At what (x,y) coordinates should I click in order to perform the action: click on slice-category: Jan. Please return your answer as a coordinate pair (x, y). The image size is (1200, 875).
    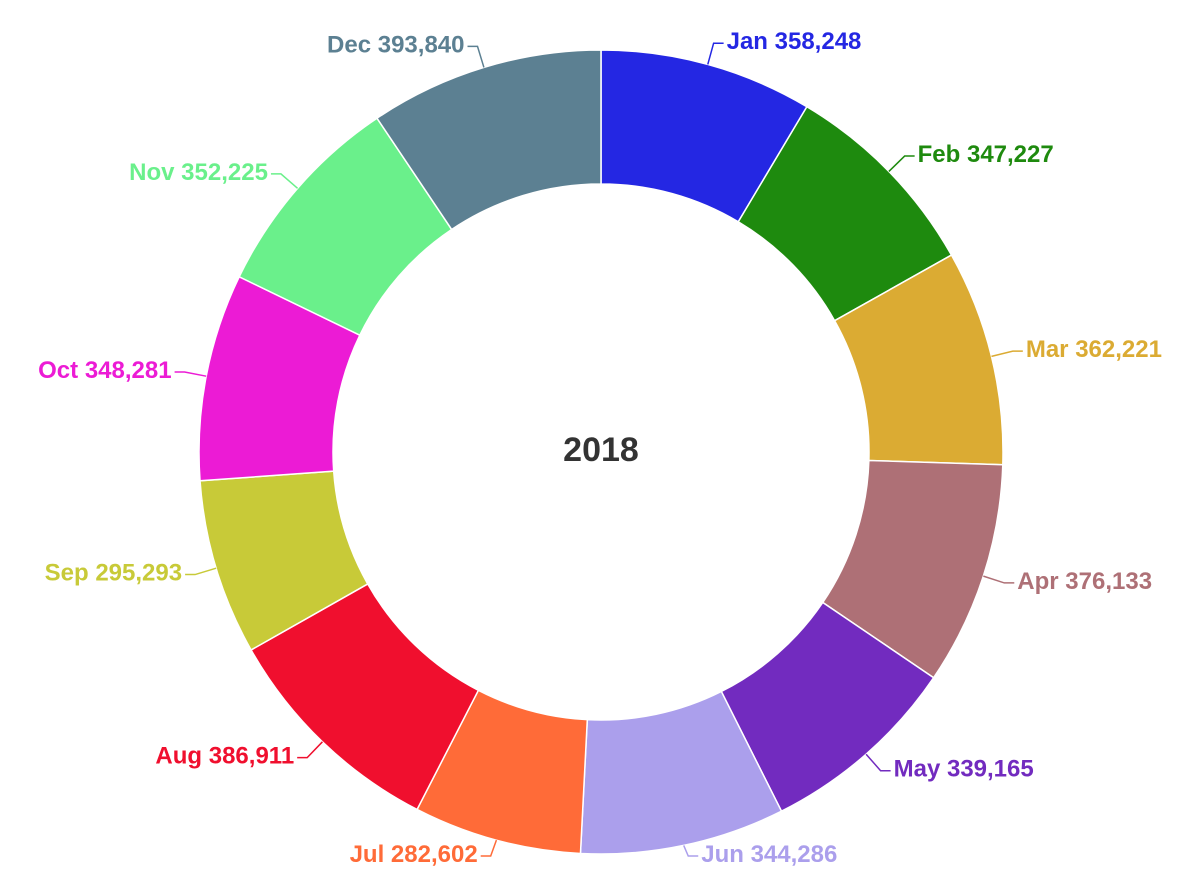
    Looking at the image, I should click on (747, 42).